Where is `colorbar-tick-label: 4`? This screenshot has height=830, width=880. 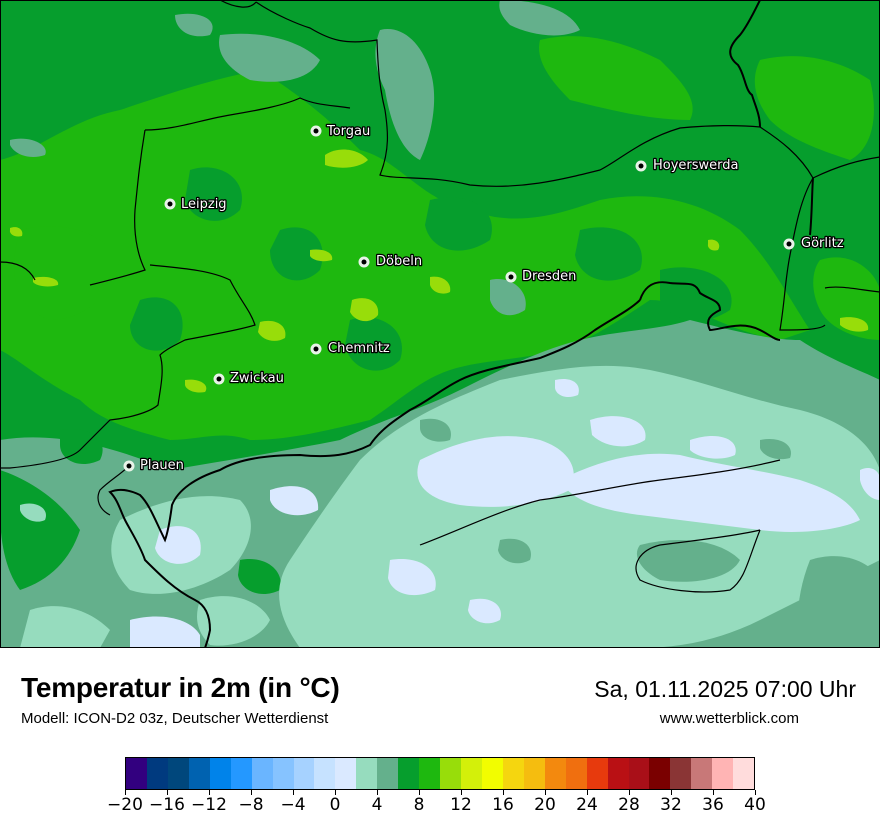
colorbar-tick-label: 4 is located at coordinates (377, 805).